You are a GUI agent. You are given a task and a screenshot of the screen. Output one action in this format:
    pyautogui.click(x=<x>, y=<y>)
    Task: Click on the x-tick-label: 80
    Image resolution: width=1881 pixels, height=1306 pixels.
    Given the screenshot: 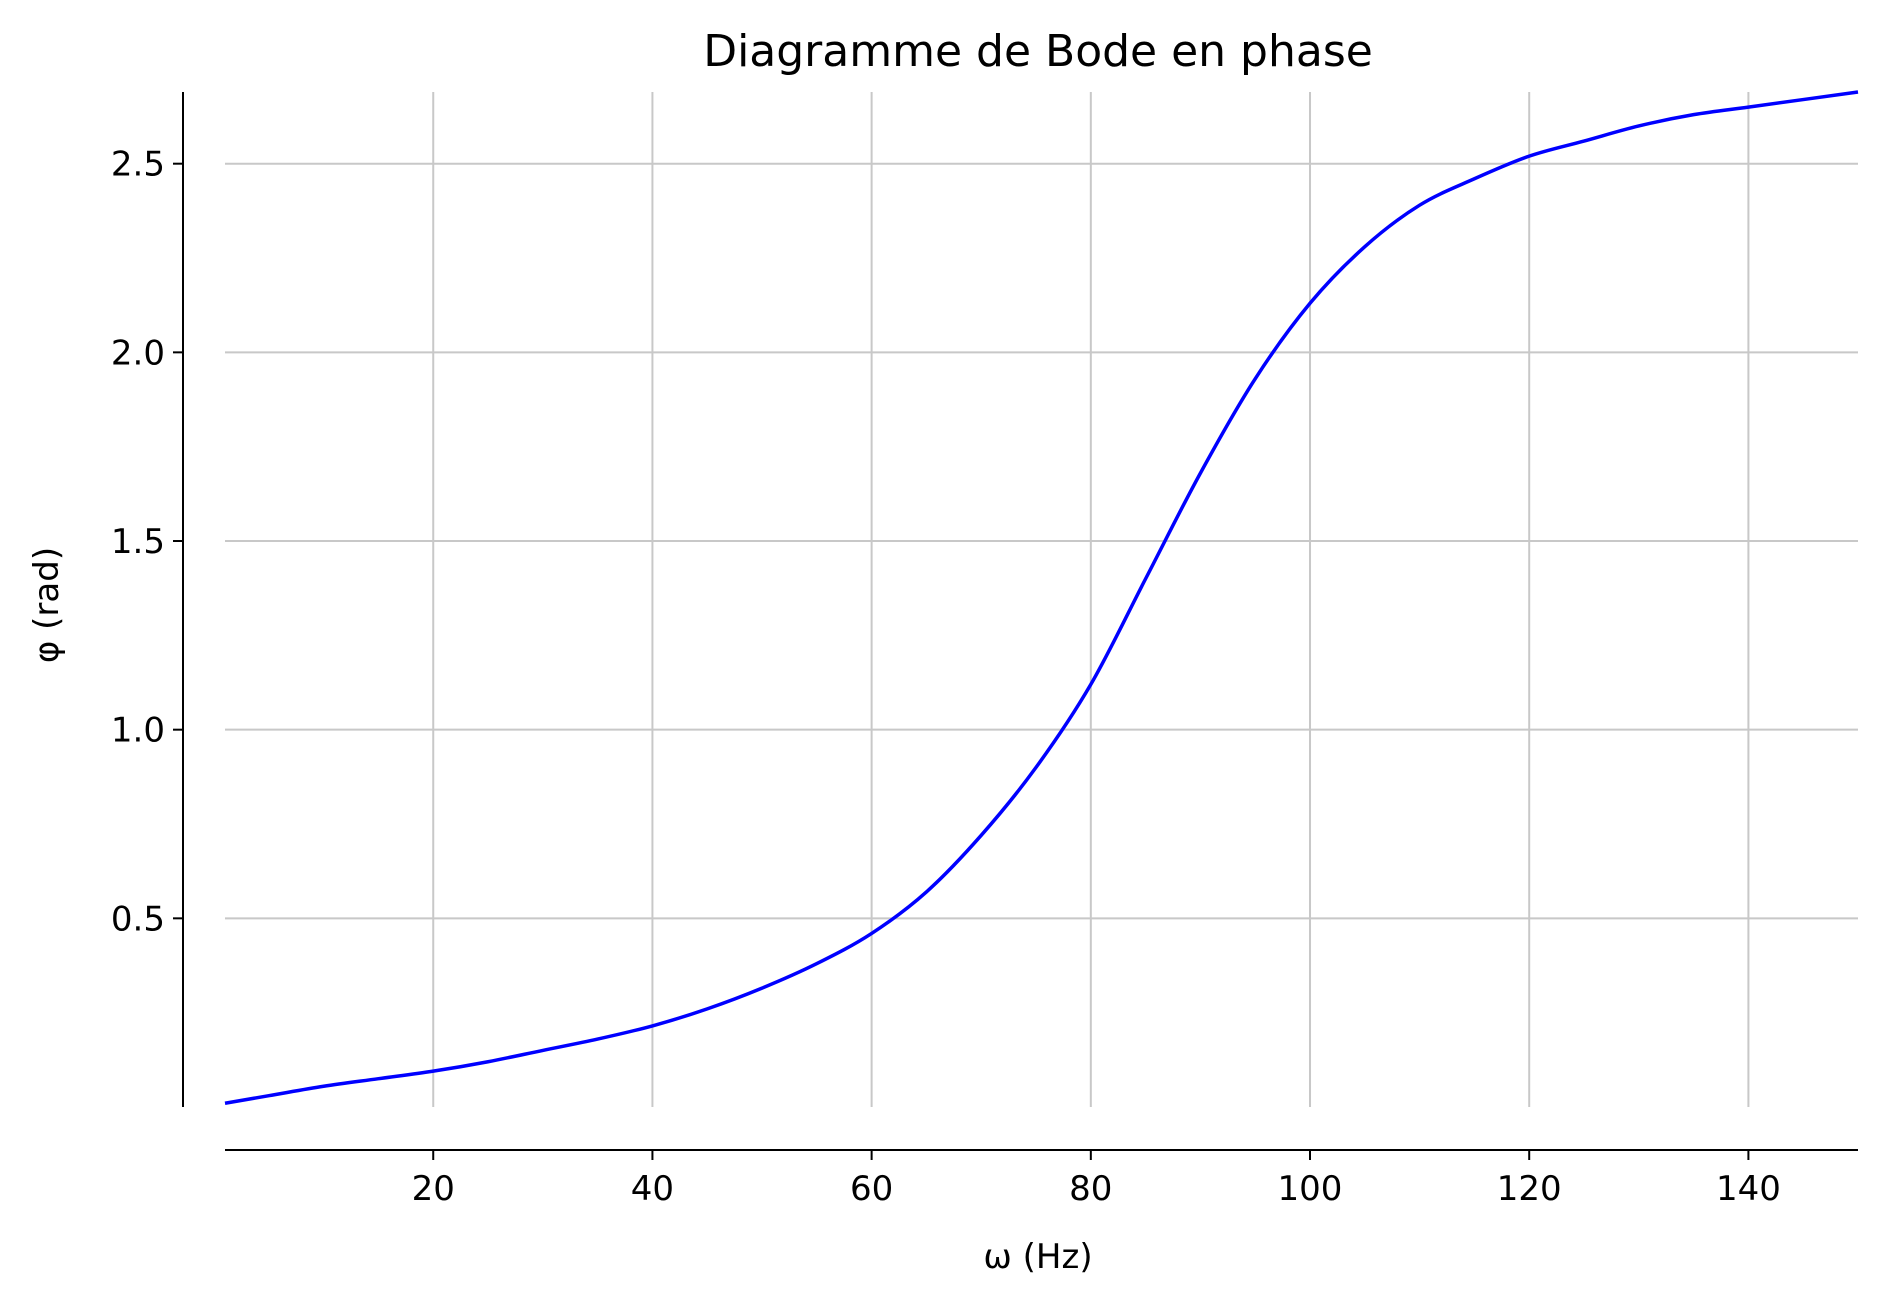 What is the action you would take?
    pyautogui.click(x=1090, y=1189)
    